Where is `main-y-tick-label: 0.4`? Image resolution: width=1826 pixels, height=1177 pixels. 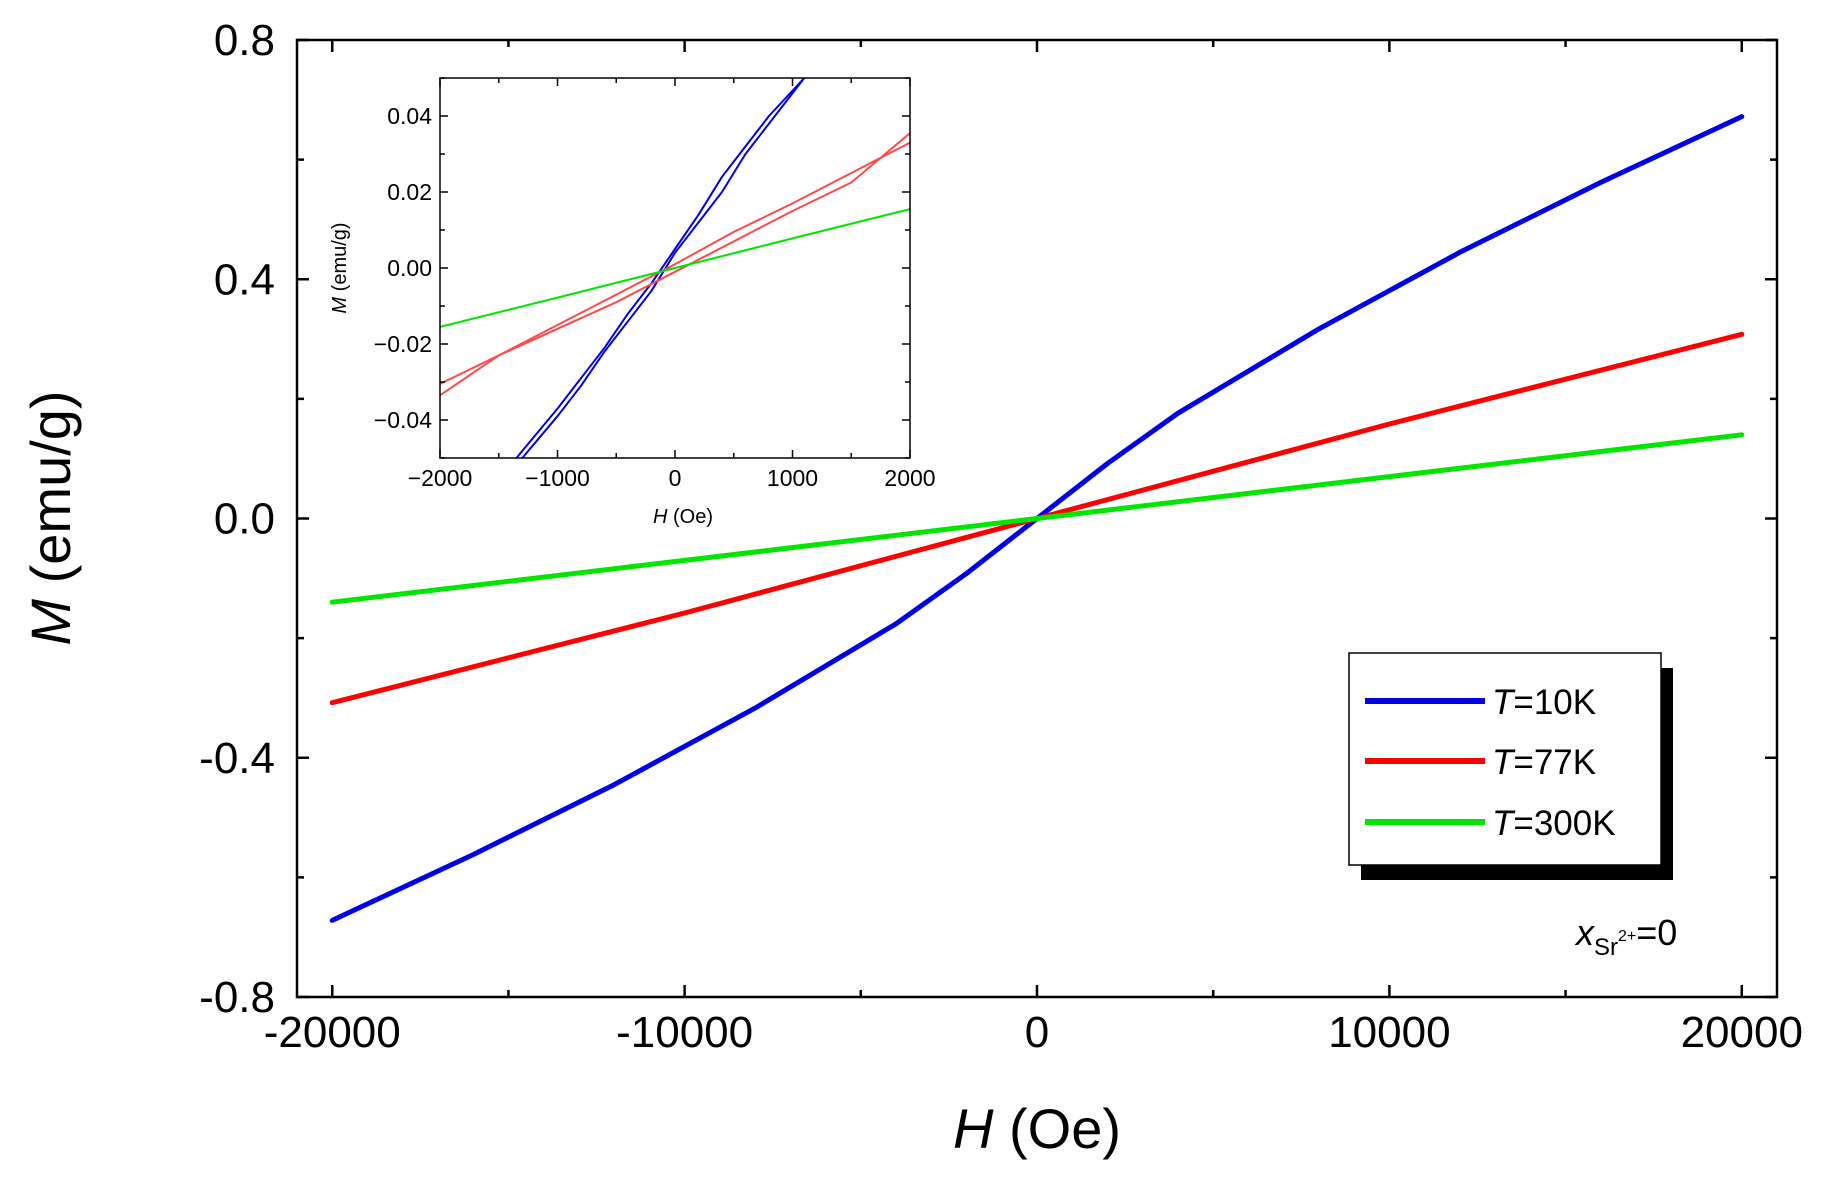
main-y-tick-label: 0.4 is located at coordinates (244, 279).